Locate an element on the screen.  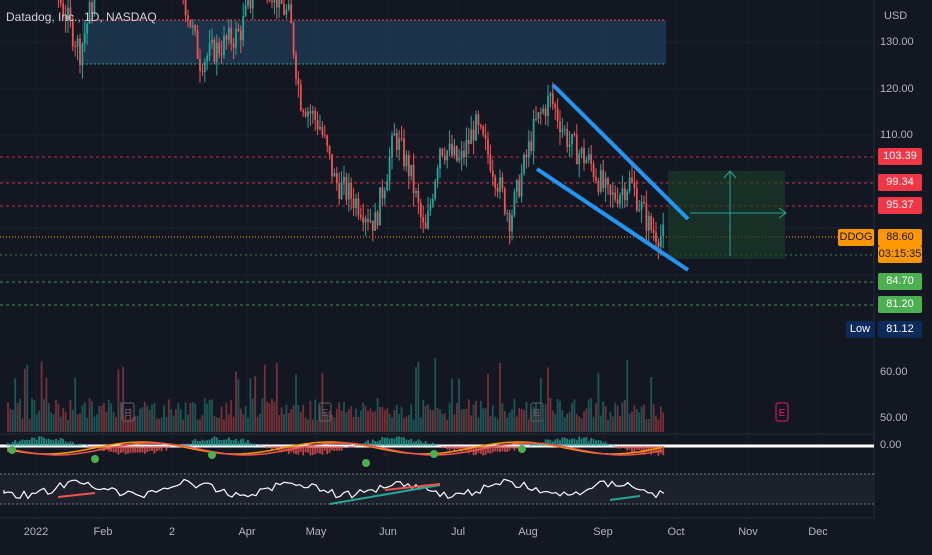
x-tick-apr: Apr is located at coordinates (246, 532).